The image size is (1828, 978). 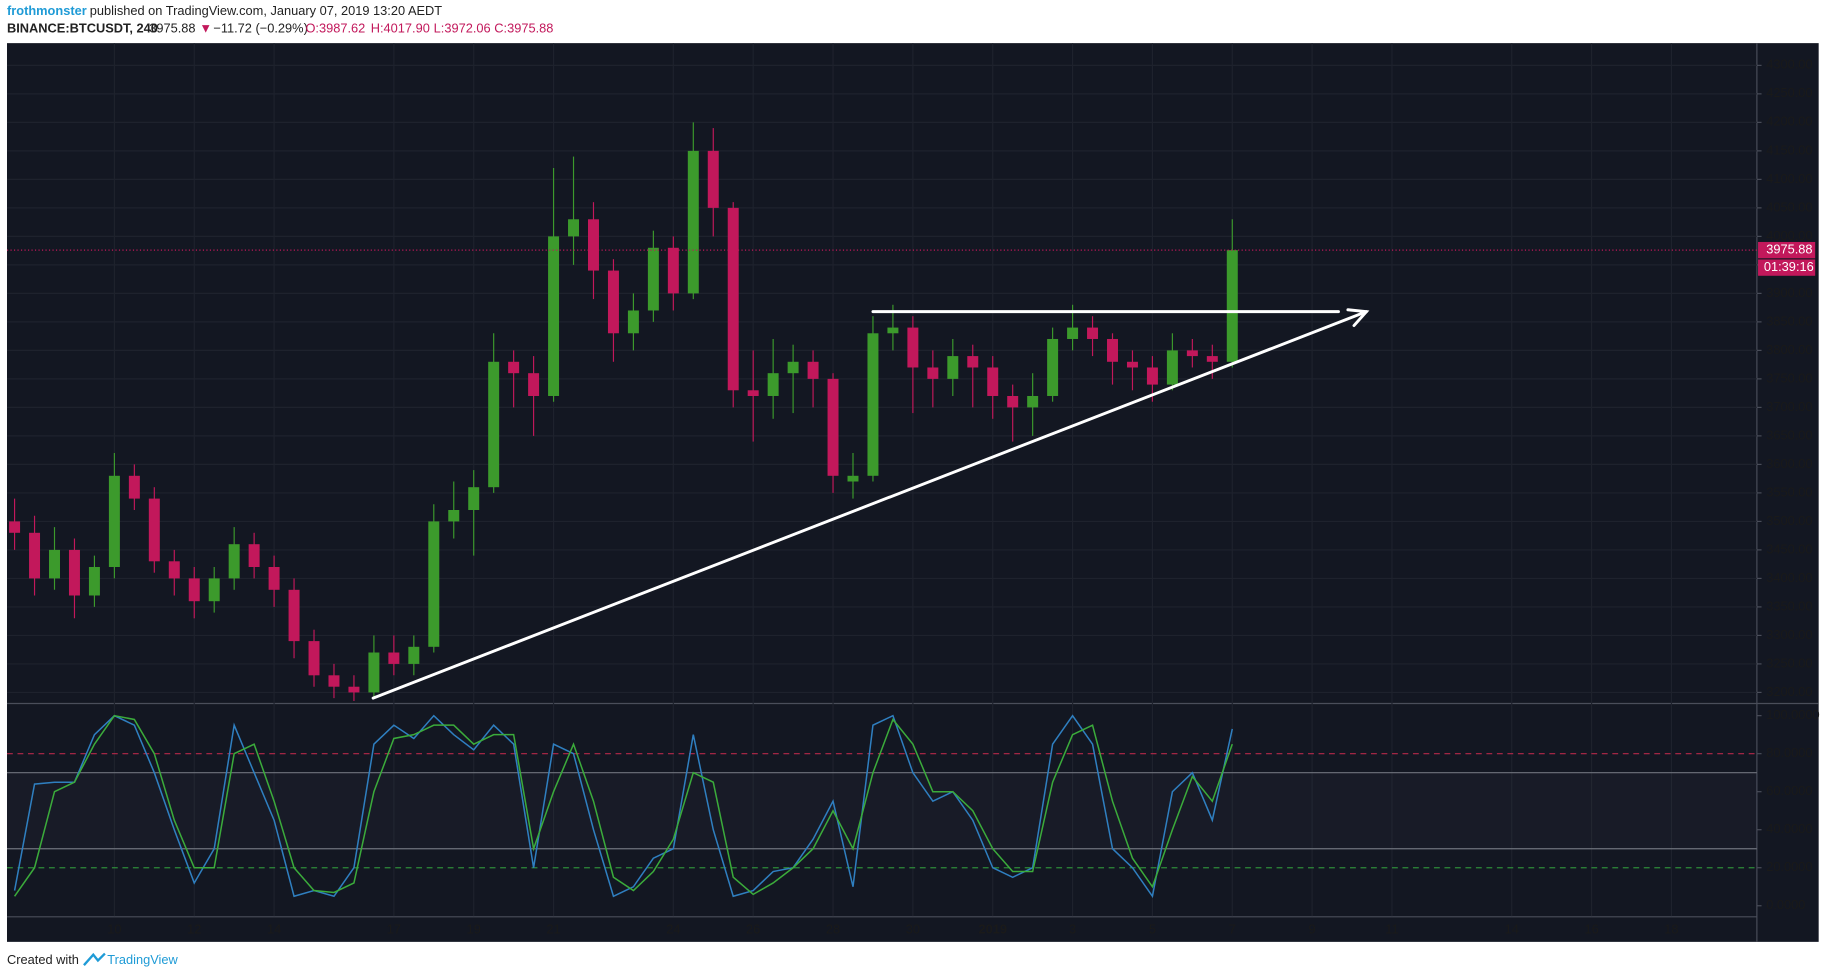 I want to click on y-tick-label: 4000.00, so click(x=1789, y=235).